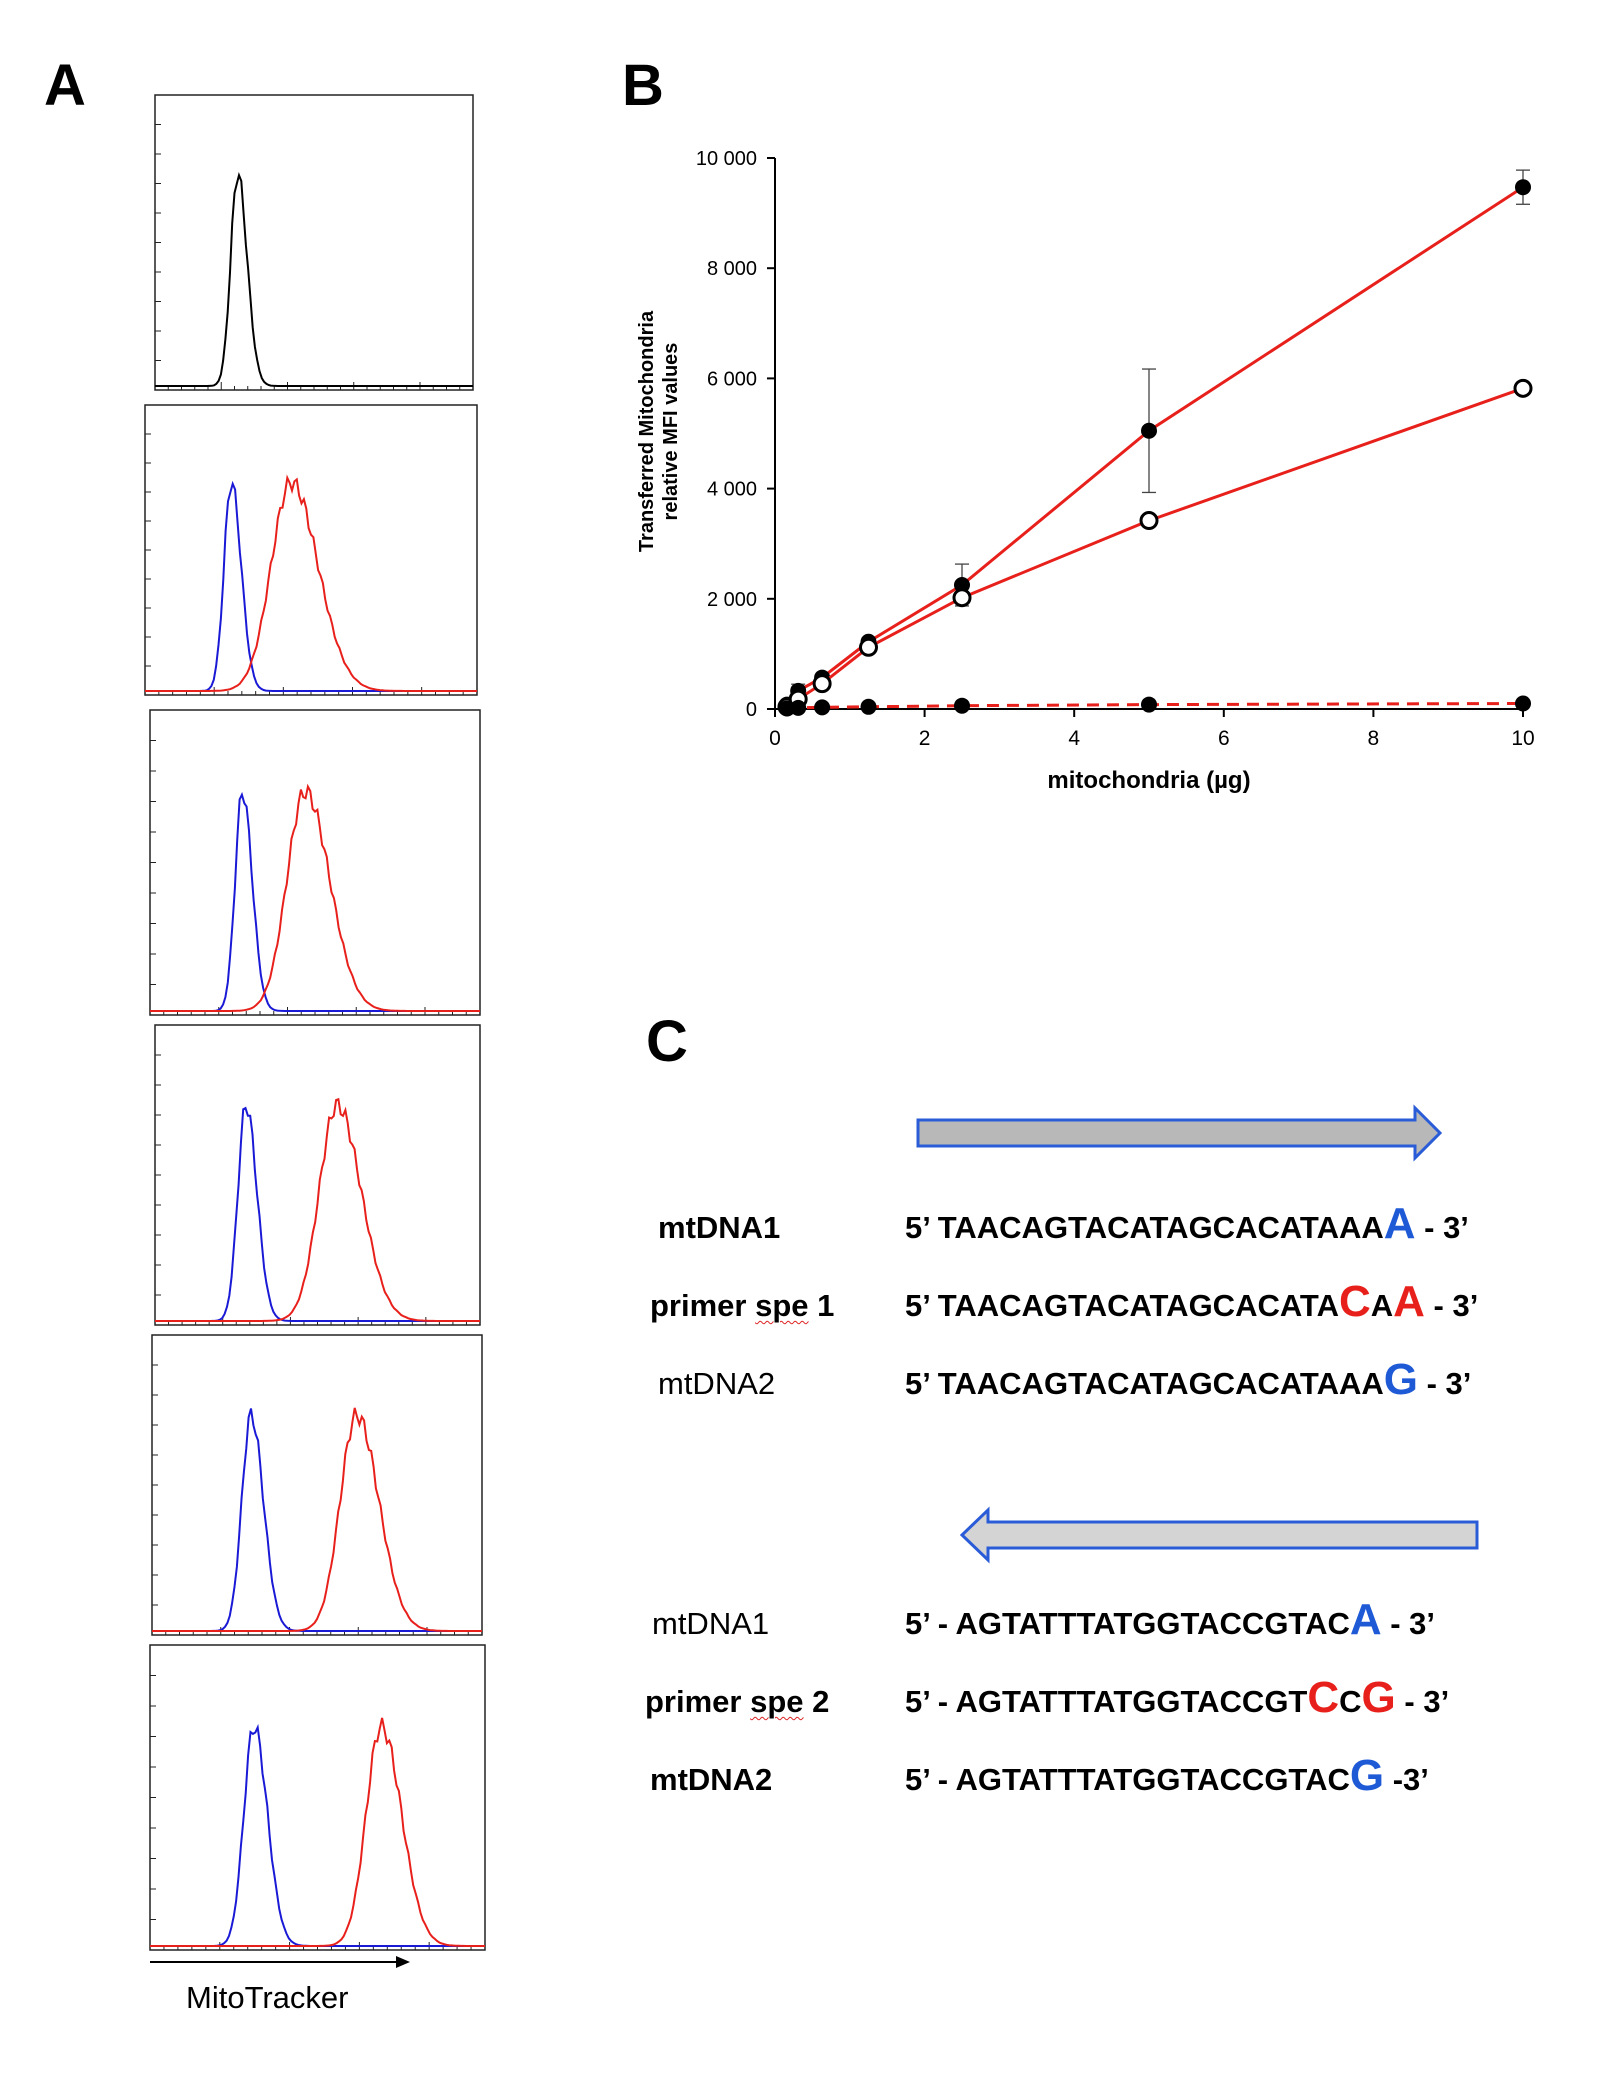  What do you see at coordinates (667, 1041) in the screenshot?
I see `panel-label-c: C` at bounding box center [667, 1041].